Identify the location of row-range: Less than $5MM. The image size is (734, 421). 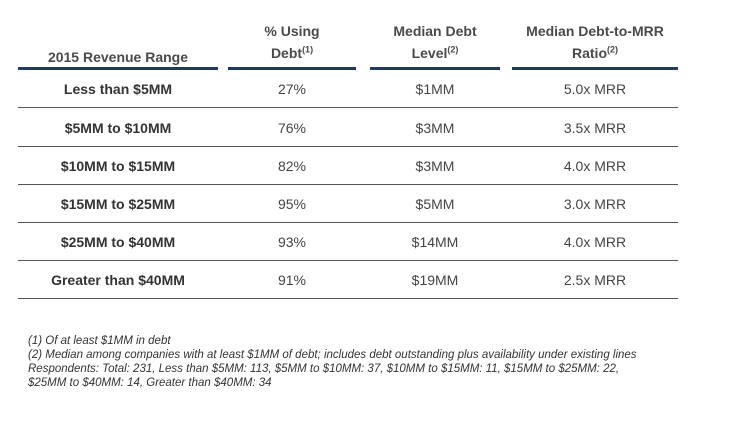
(118, 89).